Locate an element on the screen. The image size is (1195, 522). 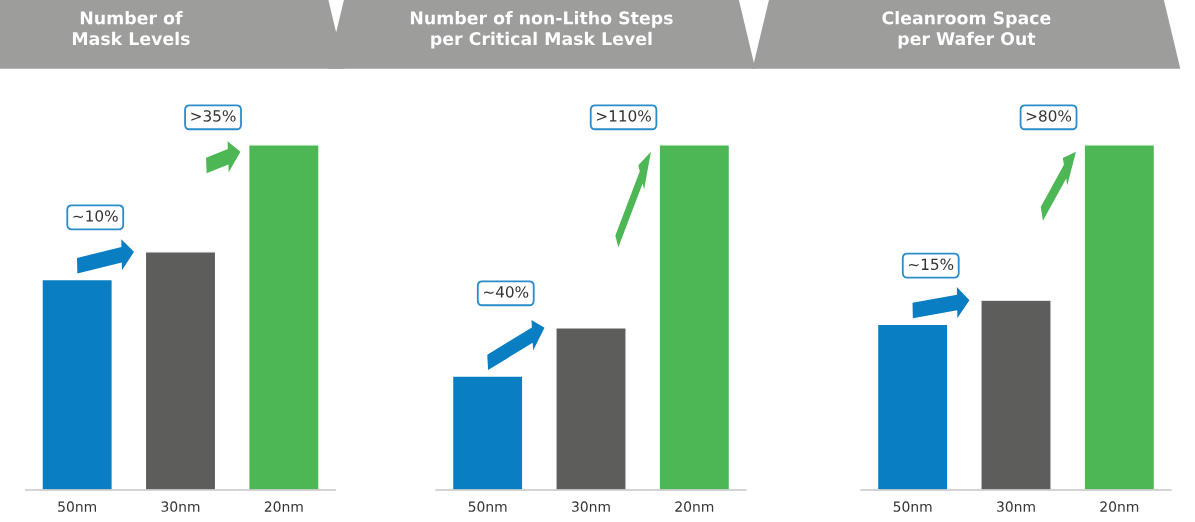
text: >80% is located at coordinates (1049, 116).